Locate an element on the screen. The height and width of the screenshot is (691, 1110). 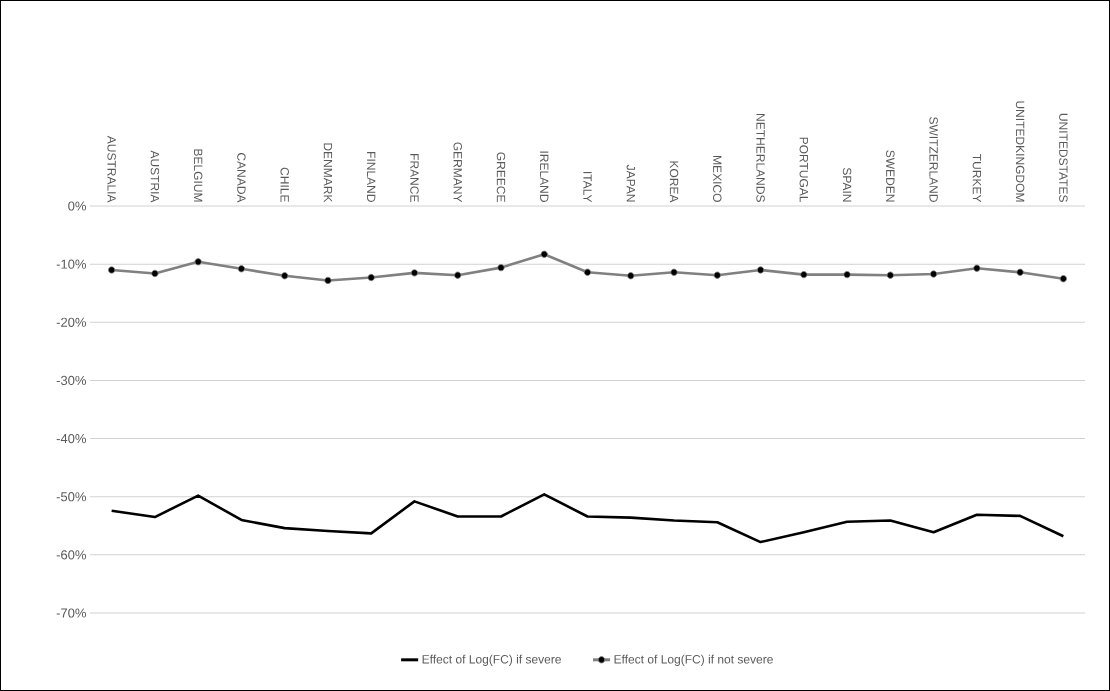
x-tick-label: FINLAND is located at coordinates (371, 177).